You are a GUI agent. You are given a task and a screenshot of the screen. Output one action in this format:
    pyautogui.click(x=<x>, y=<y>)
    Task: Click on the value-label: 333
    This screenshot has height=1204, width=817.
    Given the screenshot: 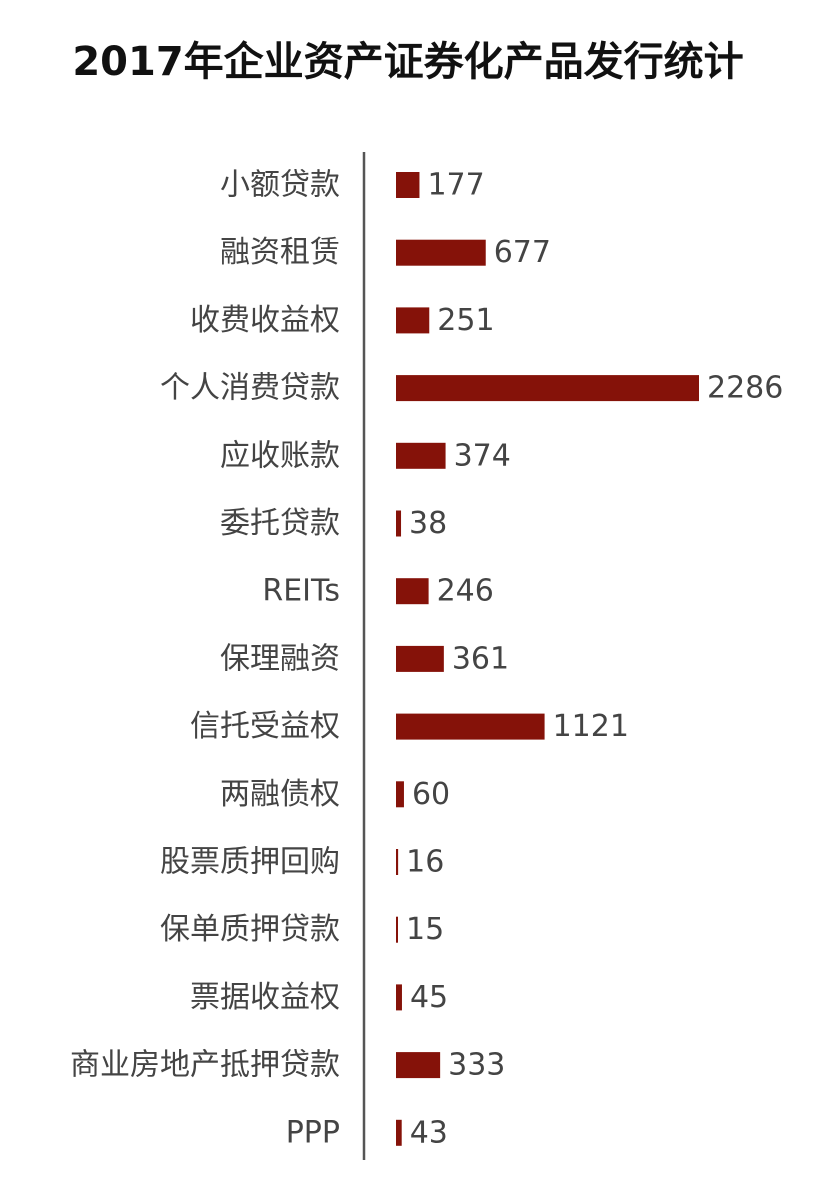 What is the action you would take?
    pyautogui.click(x=476, y=1065)
    